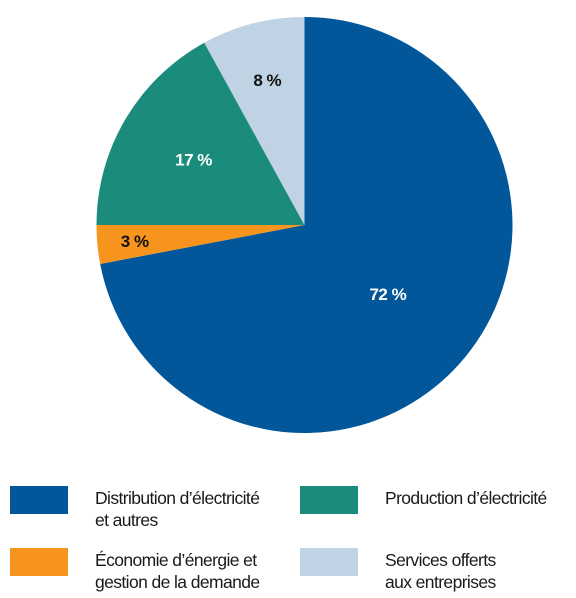 Image resolution: width=576 pixels, height=598 pixels. I want to click on legend-label-services: Services offerts aux entreprises, so click(440, 571).